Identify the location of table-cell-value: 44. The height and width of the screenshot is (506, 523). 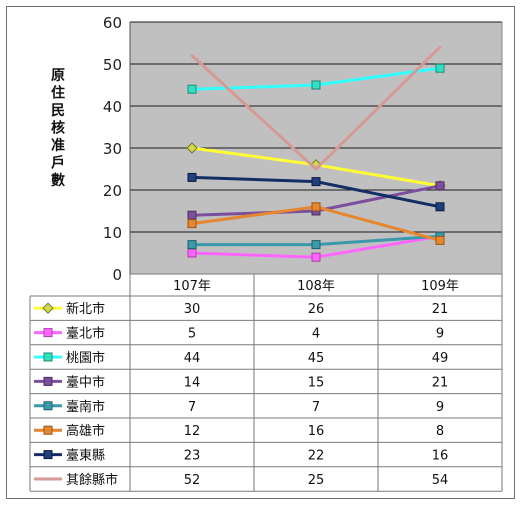
(192, 358).